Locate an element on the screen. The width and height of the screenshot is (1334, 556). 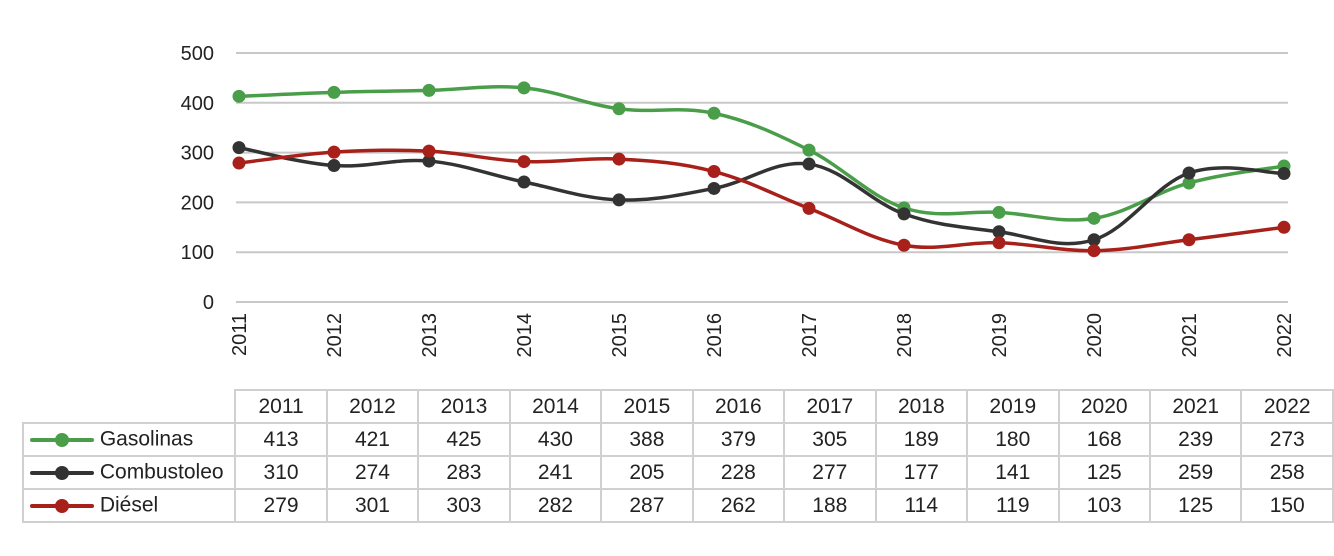
table-cell: 287 is located at coordinates (647, 505).